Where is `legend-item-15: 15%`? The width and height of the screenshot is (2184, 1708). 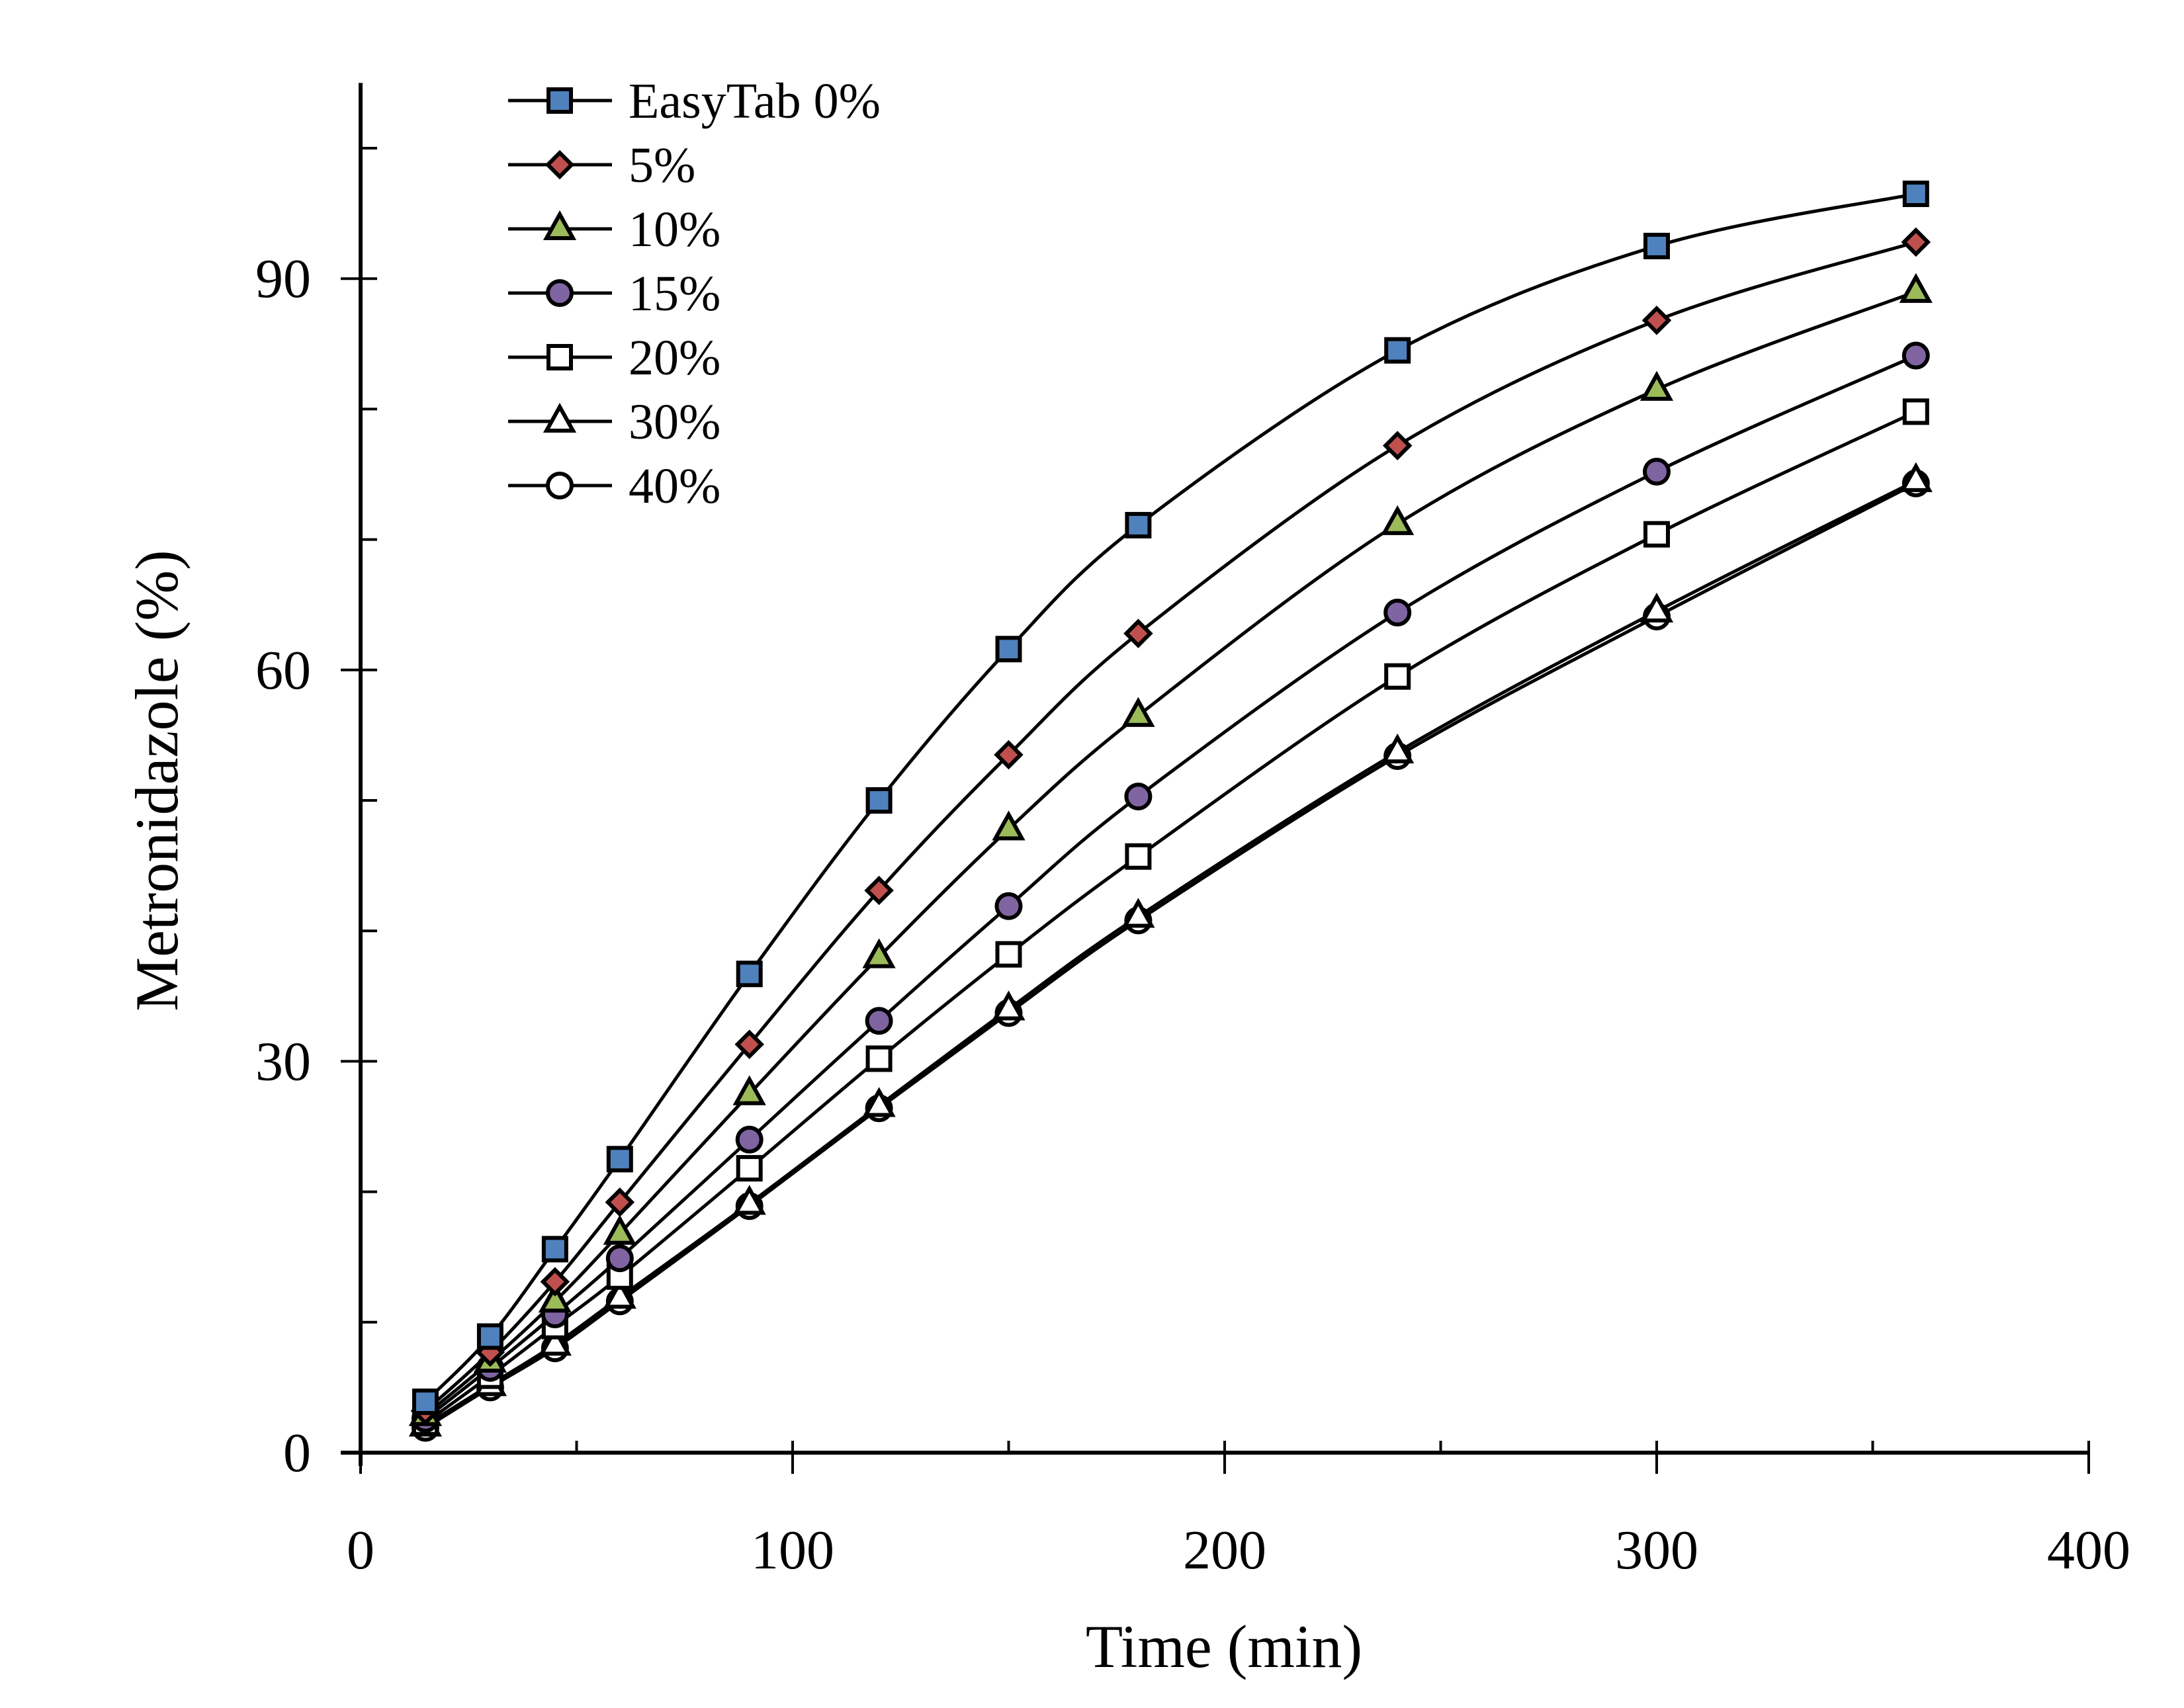
legend-item-15: 15% is located at coordinates (614, 293).